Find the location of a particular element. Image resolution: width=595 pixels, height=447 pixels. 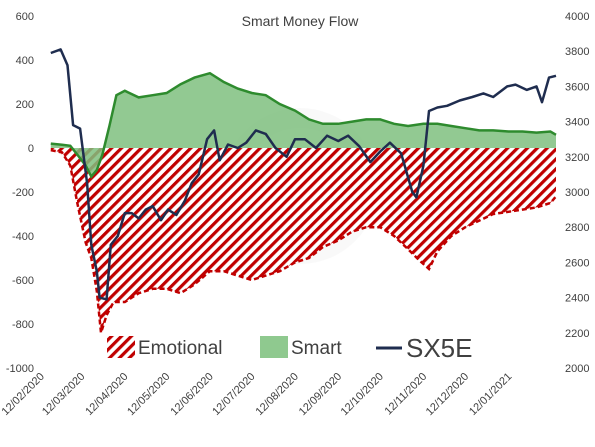

x-tick-label: 12/04/2020 is located at coordinates (106, 394).